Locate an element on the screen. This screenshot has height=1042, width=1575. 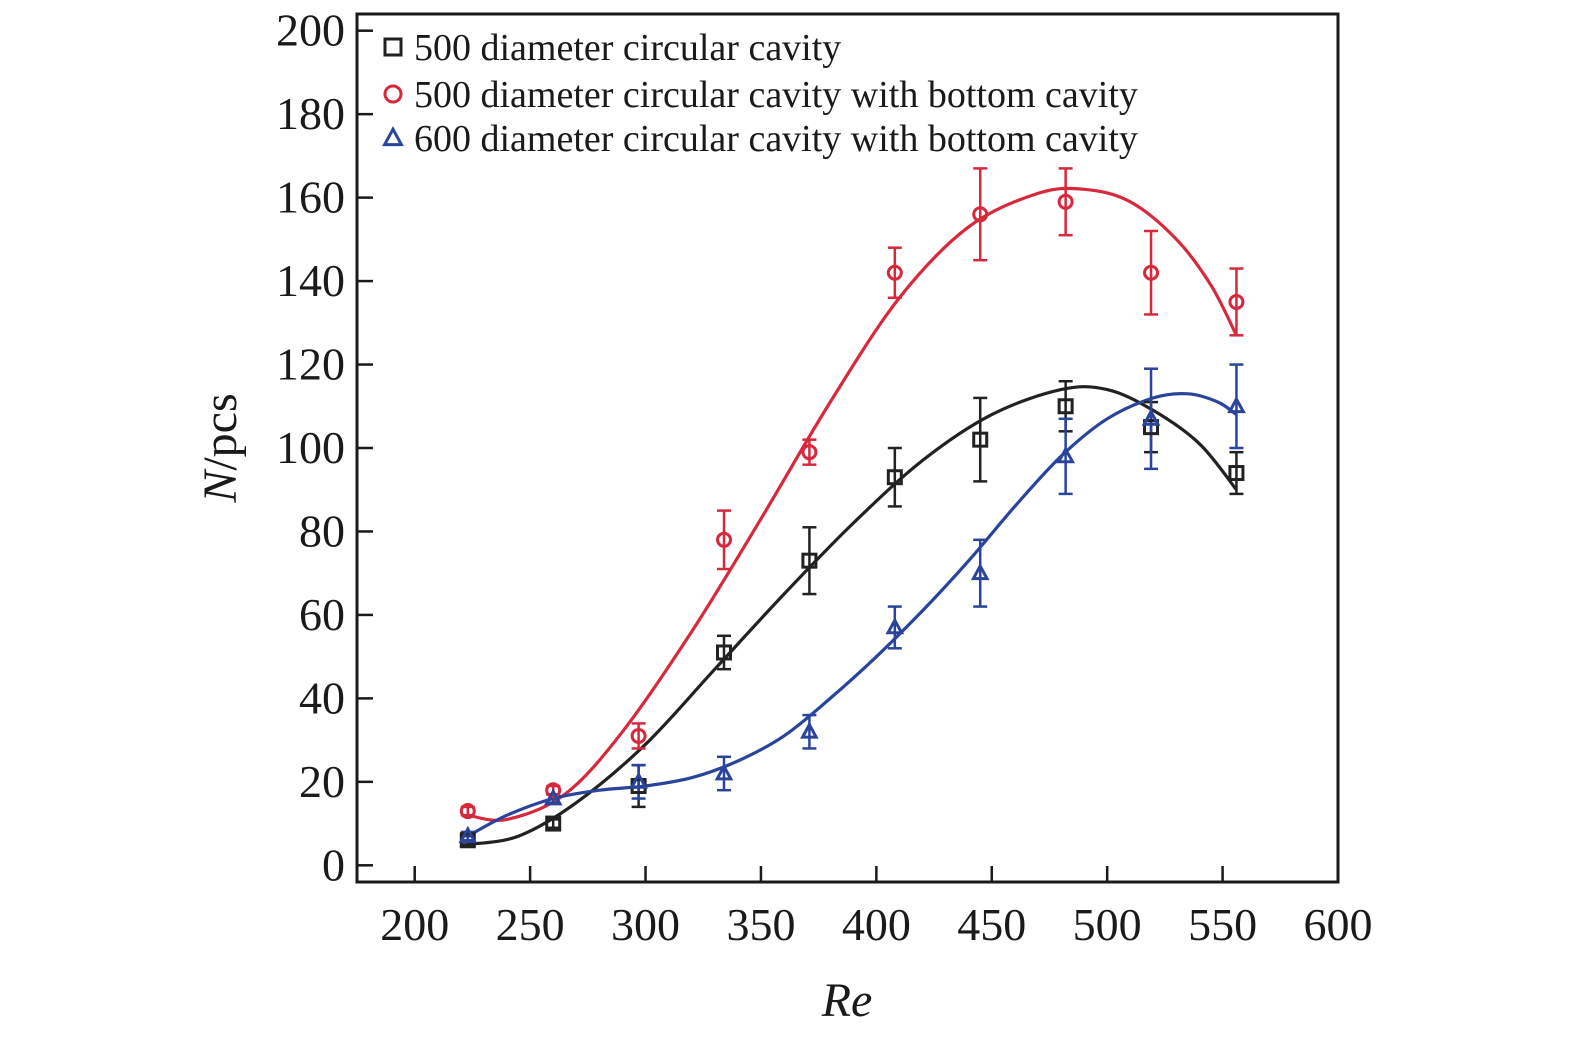
y-tick-label: 80 is located at coordinates (322, 530).